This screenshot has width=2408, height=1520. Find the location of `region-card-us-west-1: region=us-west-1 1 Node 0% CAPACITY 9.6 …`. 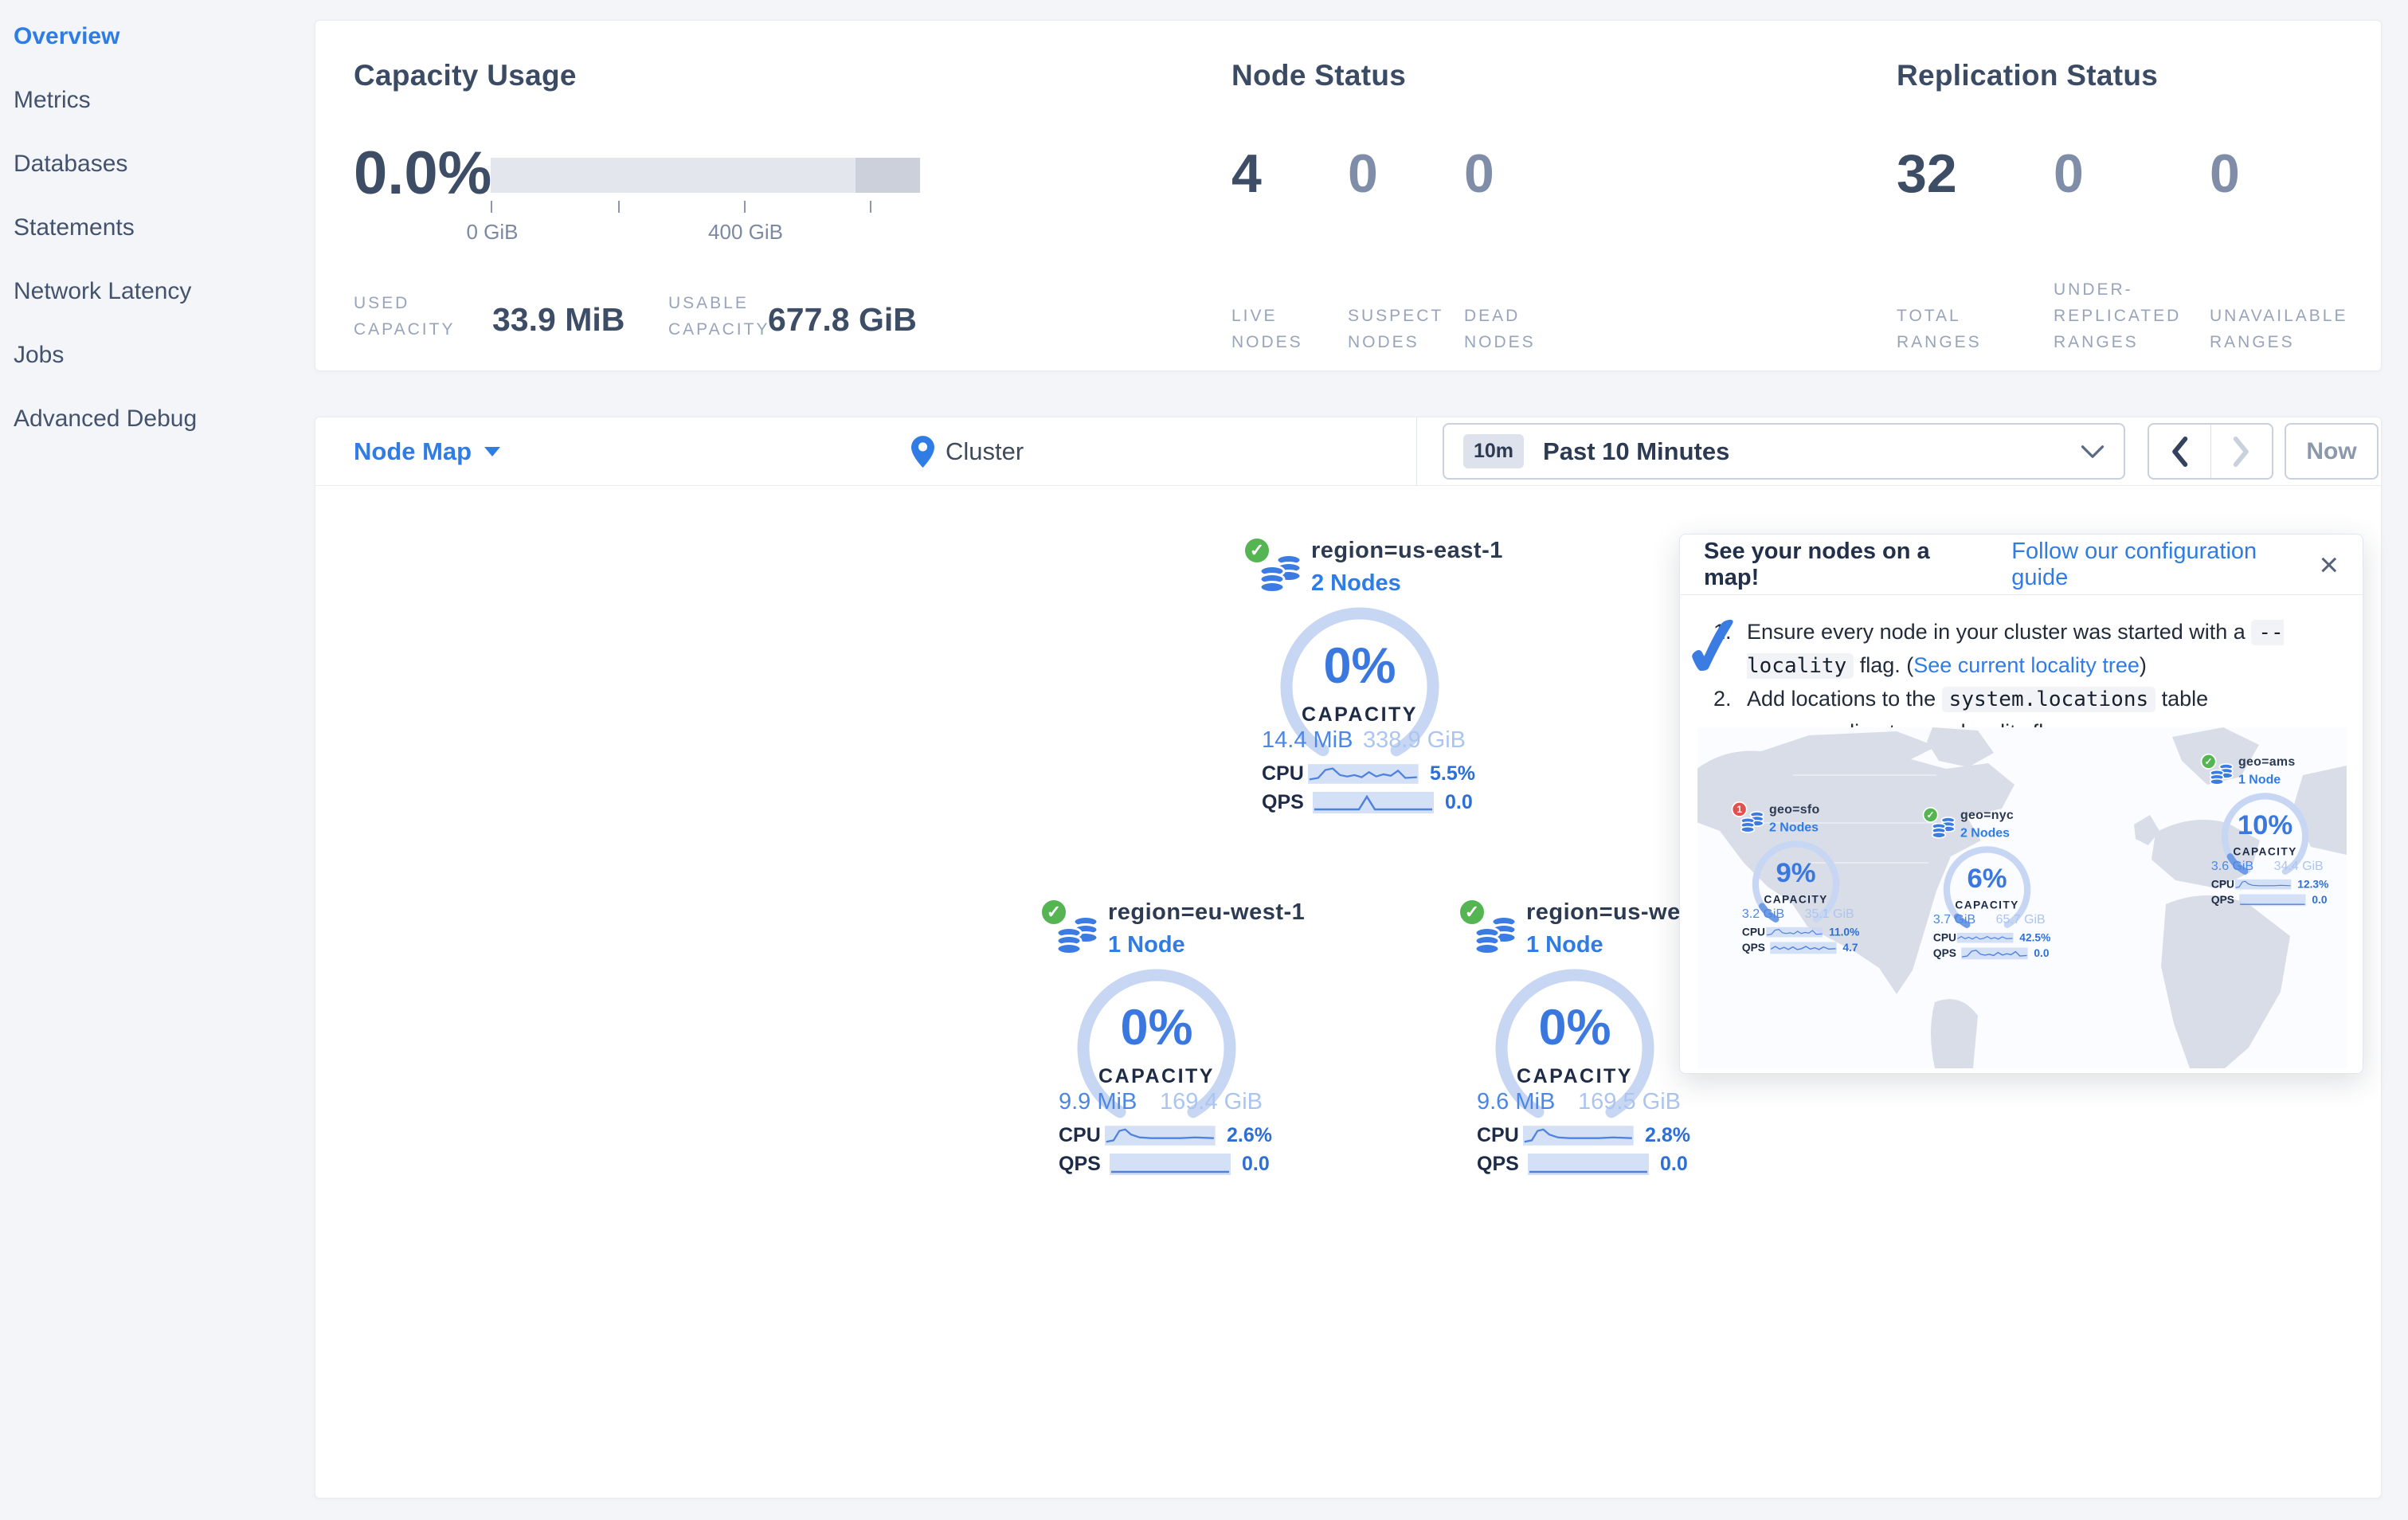

region-card-us-west-1: region=us-west-1 1 Node 0% CAPACITY 9.6 … is located at coordinates (1585, 1038).